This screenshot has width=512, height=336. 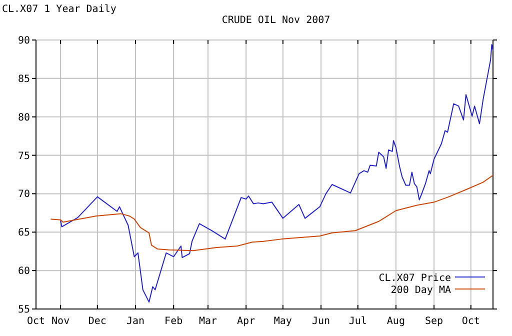 I want to click on x-tick-label: Aug, so click(x=395, y=321).